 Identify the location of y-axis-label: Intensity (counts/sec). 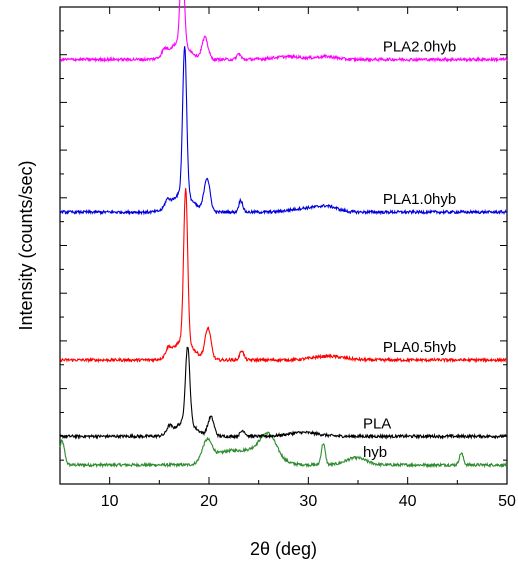
(26, 245).